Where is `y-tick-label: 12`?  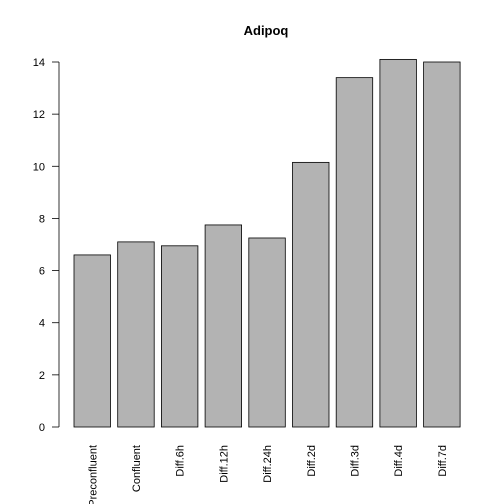
y-tick-label: 12 is located at coordinates (39, 115).